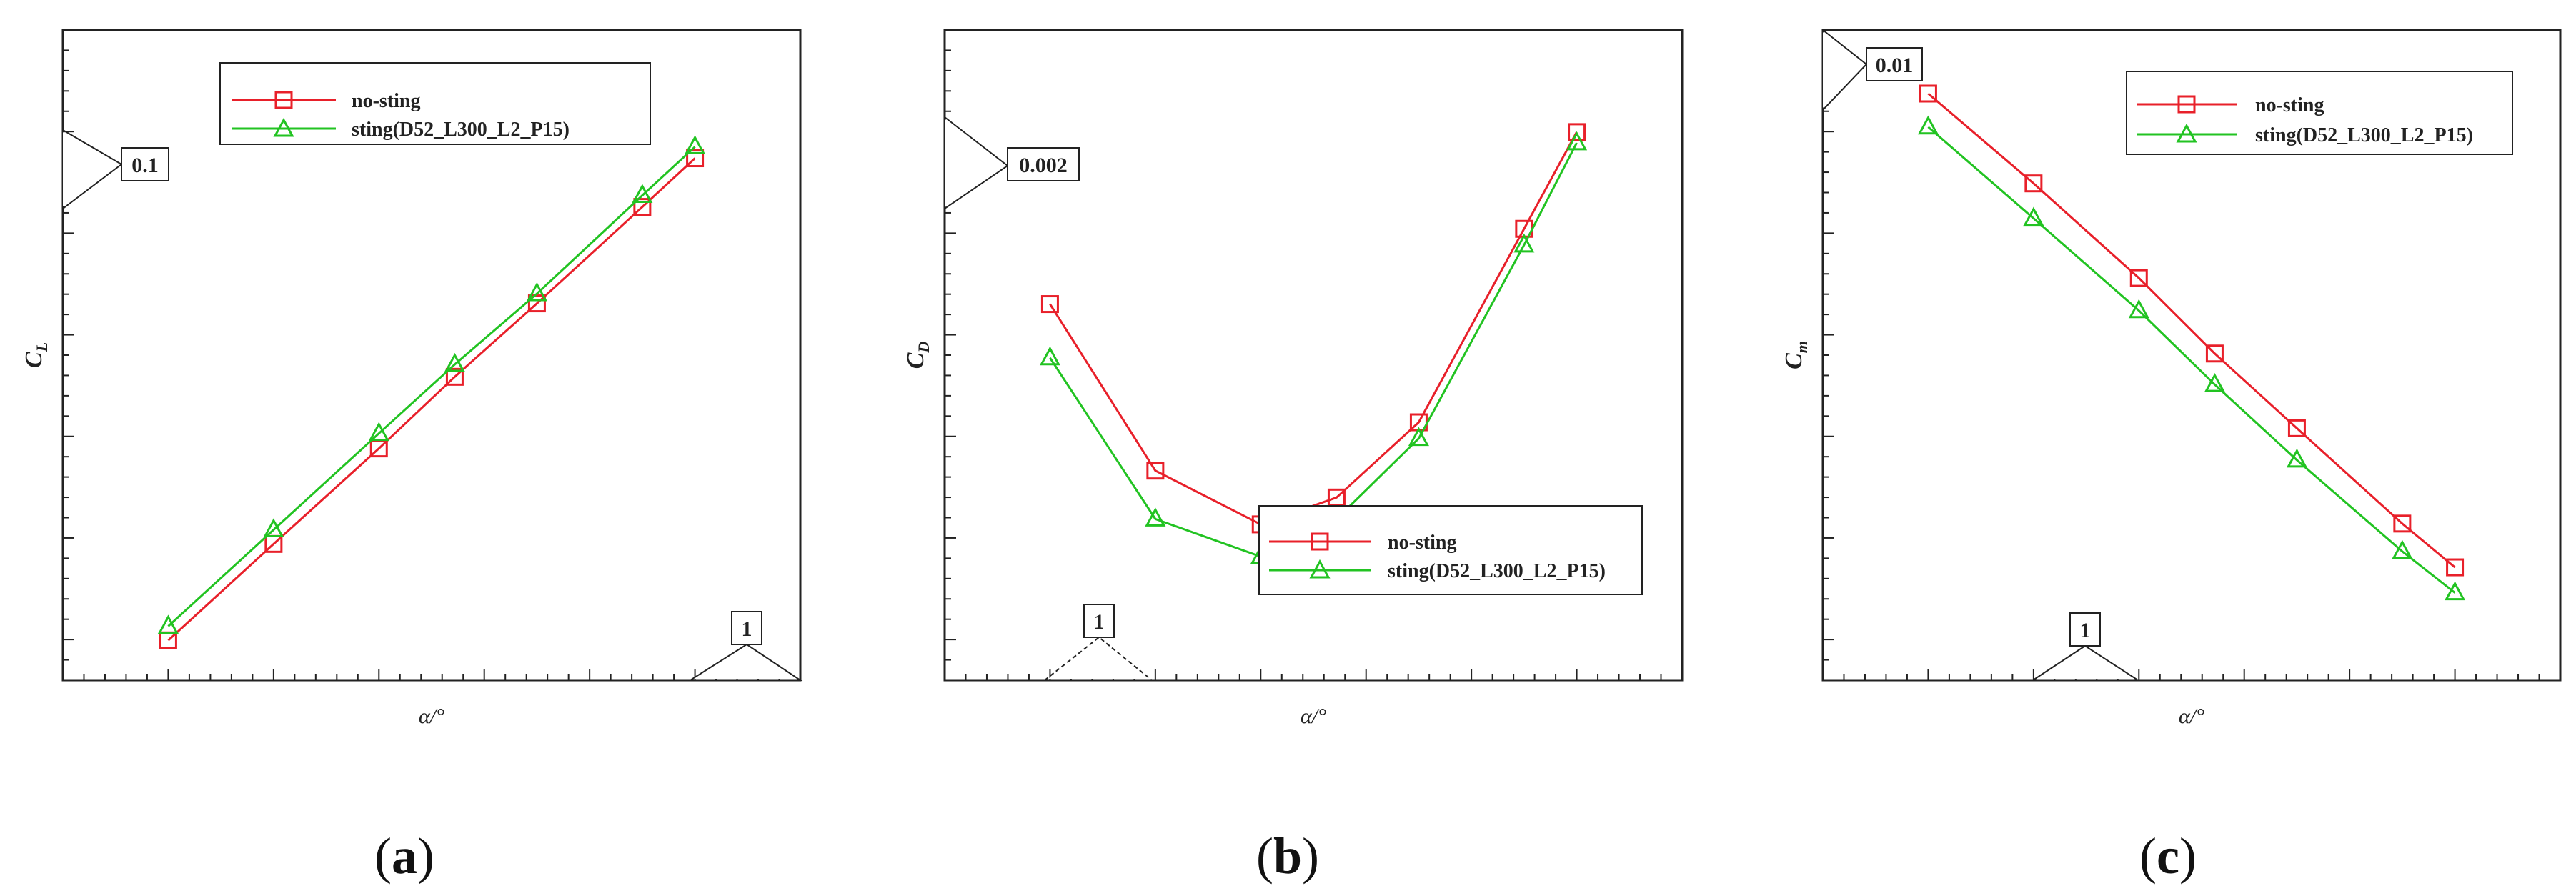 The height and width of the screenshot is (896, 2576). What do you see at coordinates (1872, 70) in the screenshot?
I see `y-scale-box: 0.01` at bounding box center [1872, 70].